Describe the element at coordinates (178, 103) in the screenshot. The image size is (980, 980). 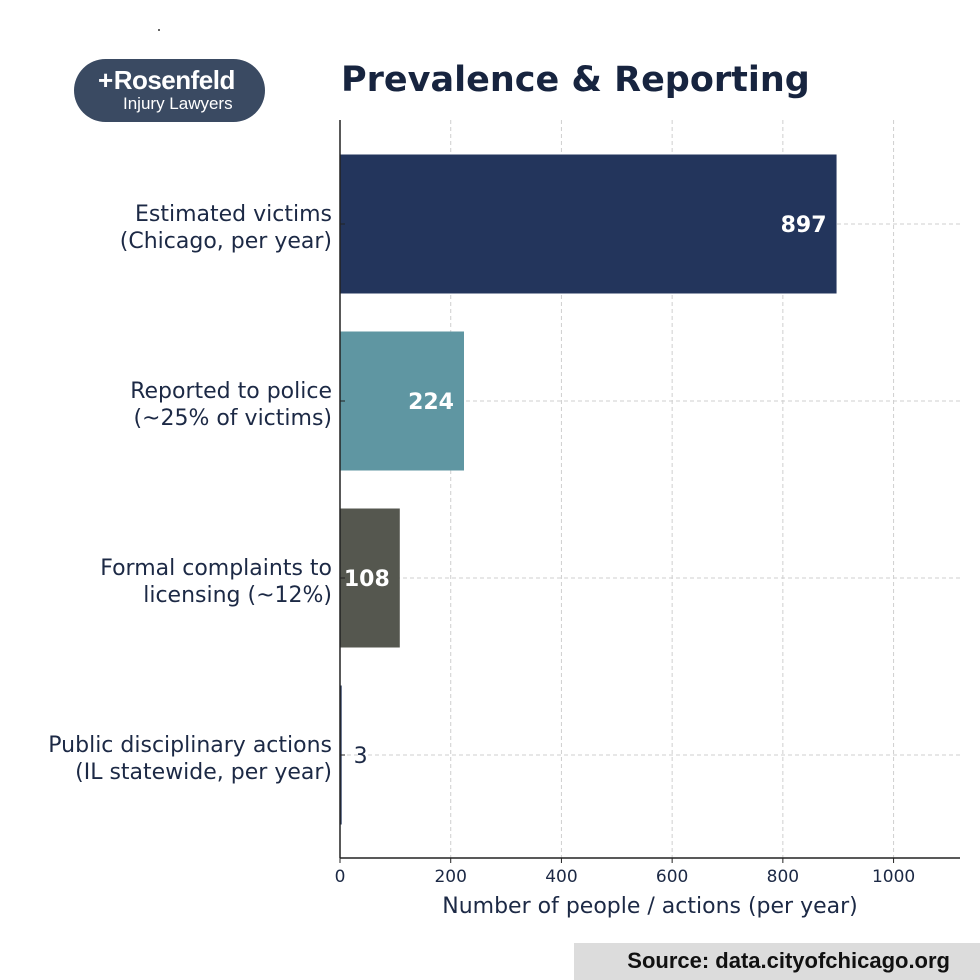
I see `logo-subtitle: Injury Lawyers` at that location.